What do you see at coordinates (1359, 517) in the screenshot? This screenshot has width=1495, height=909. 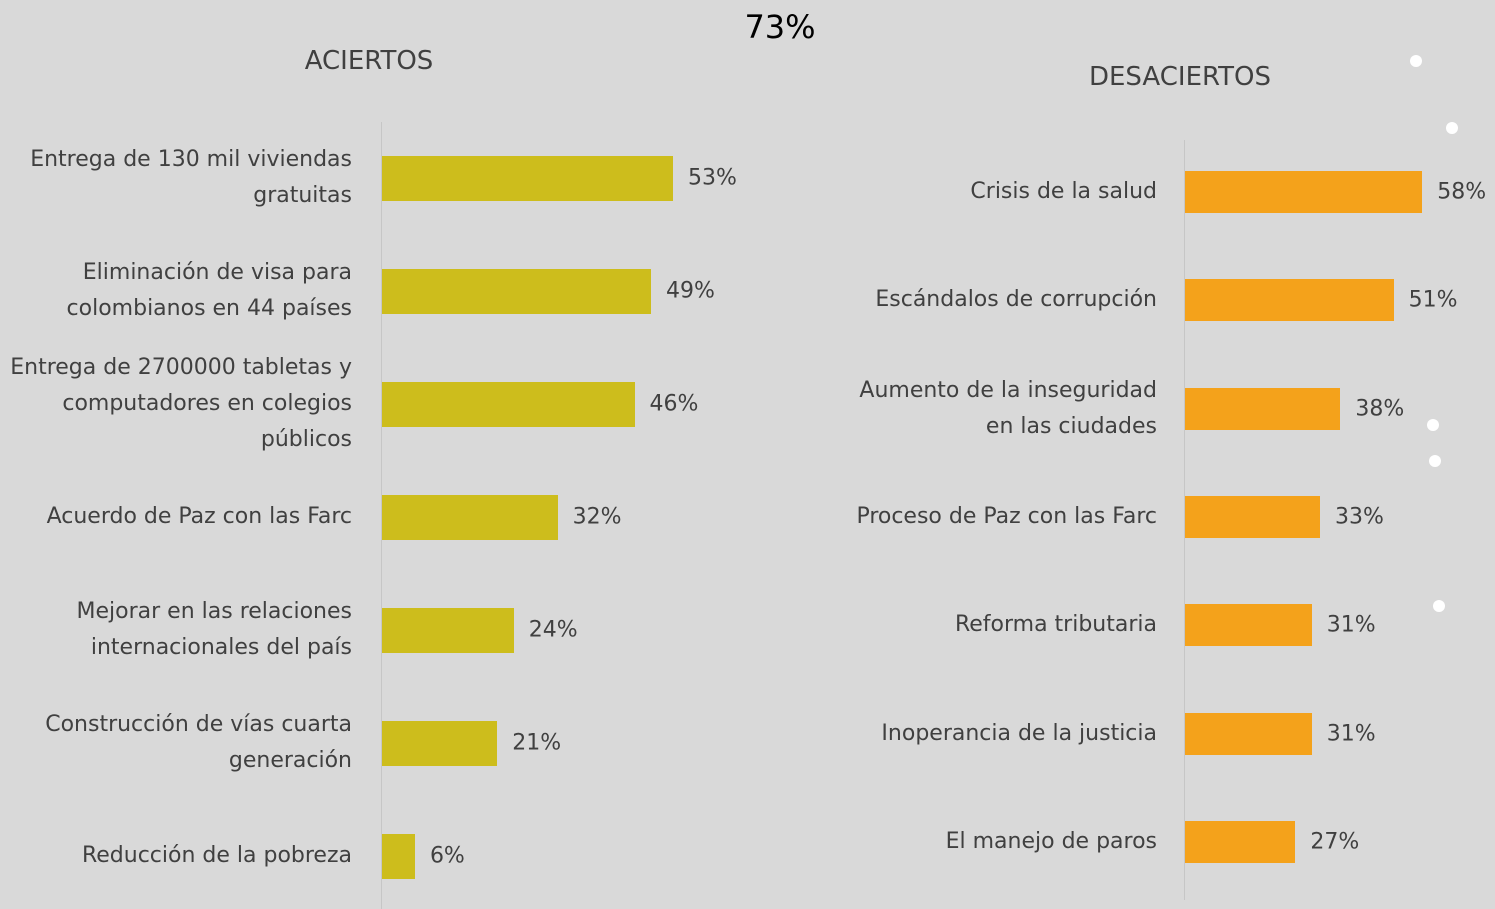 I see `value-label: 33%` at bounding box center [1359, 517].